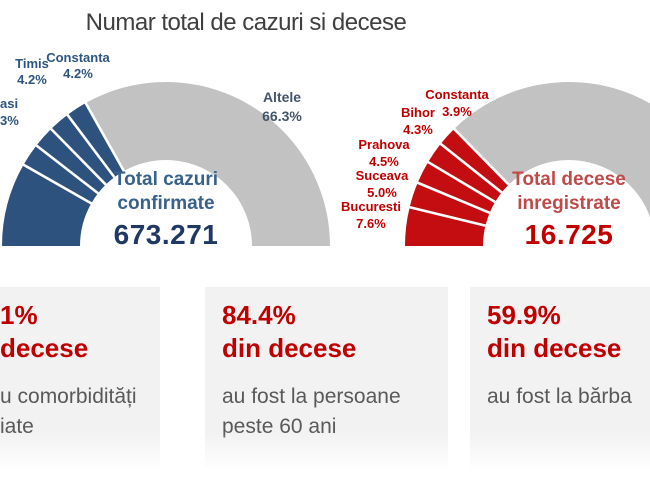 The image size is (650, 488). I want to click on label-timis: Timis 4.2%, so click(32, 72).